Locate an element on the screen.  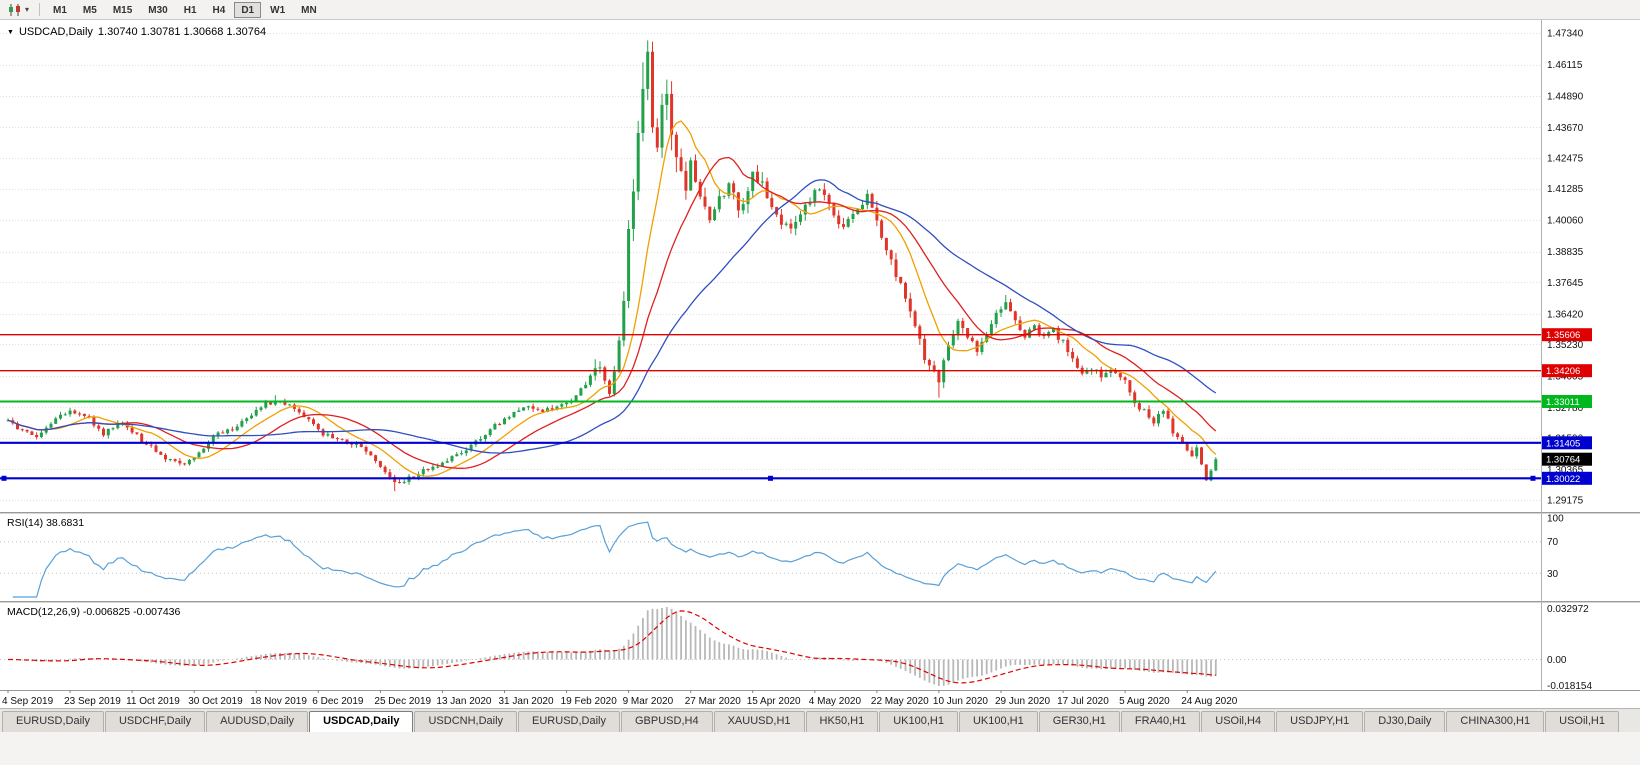
svg-text: 9 Mar 2020 is located at coordinates (648, 701).